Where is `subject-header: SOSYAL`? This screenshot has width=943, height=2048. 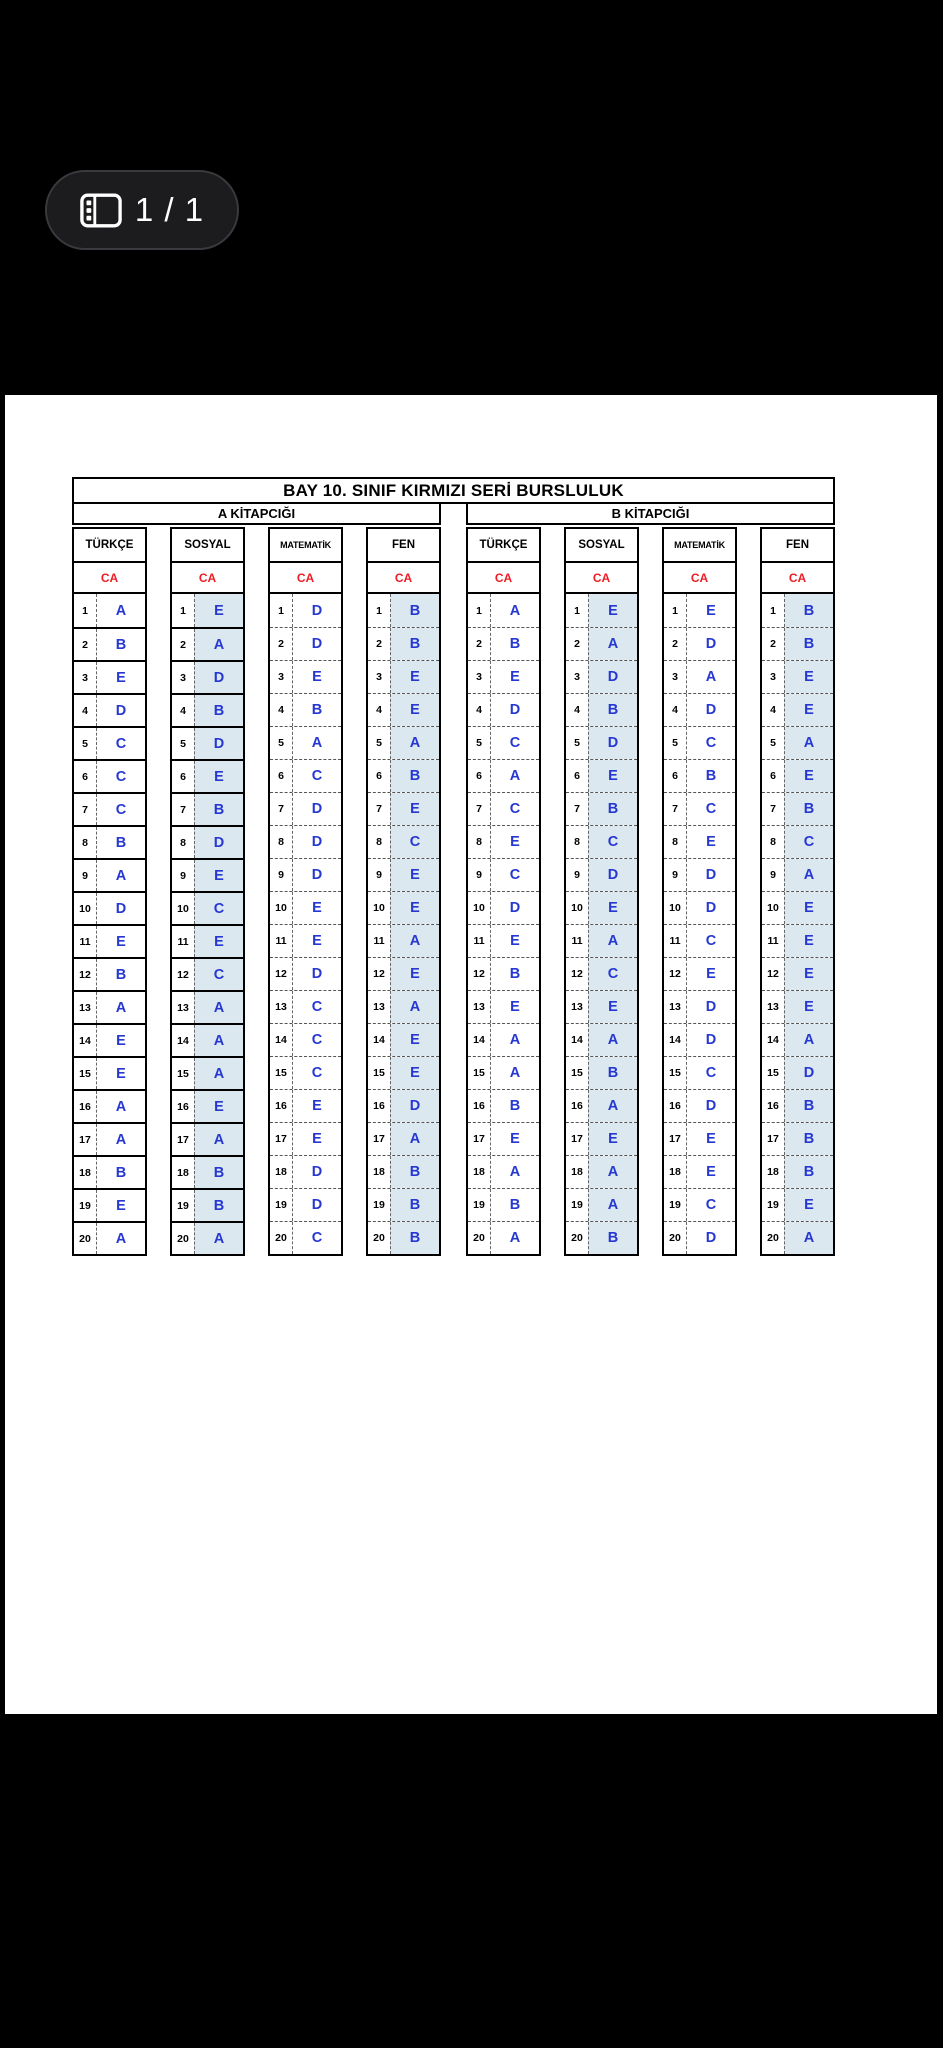
subject-header: SOSYAL is located at coordinates (207, 546).